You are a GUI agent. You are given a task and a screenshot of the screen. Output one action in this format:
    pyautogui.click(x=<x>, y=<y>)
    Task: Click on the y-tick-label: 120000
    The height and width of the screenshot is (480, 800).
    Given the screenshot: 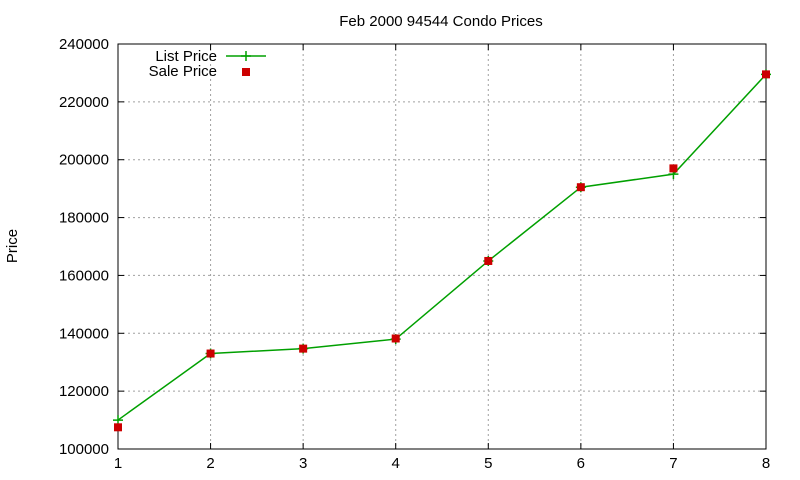 What is the action you would take?
    pyautogui.click(x=84, y=391)
    